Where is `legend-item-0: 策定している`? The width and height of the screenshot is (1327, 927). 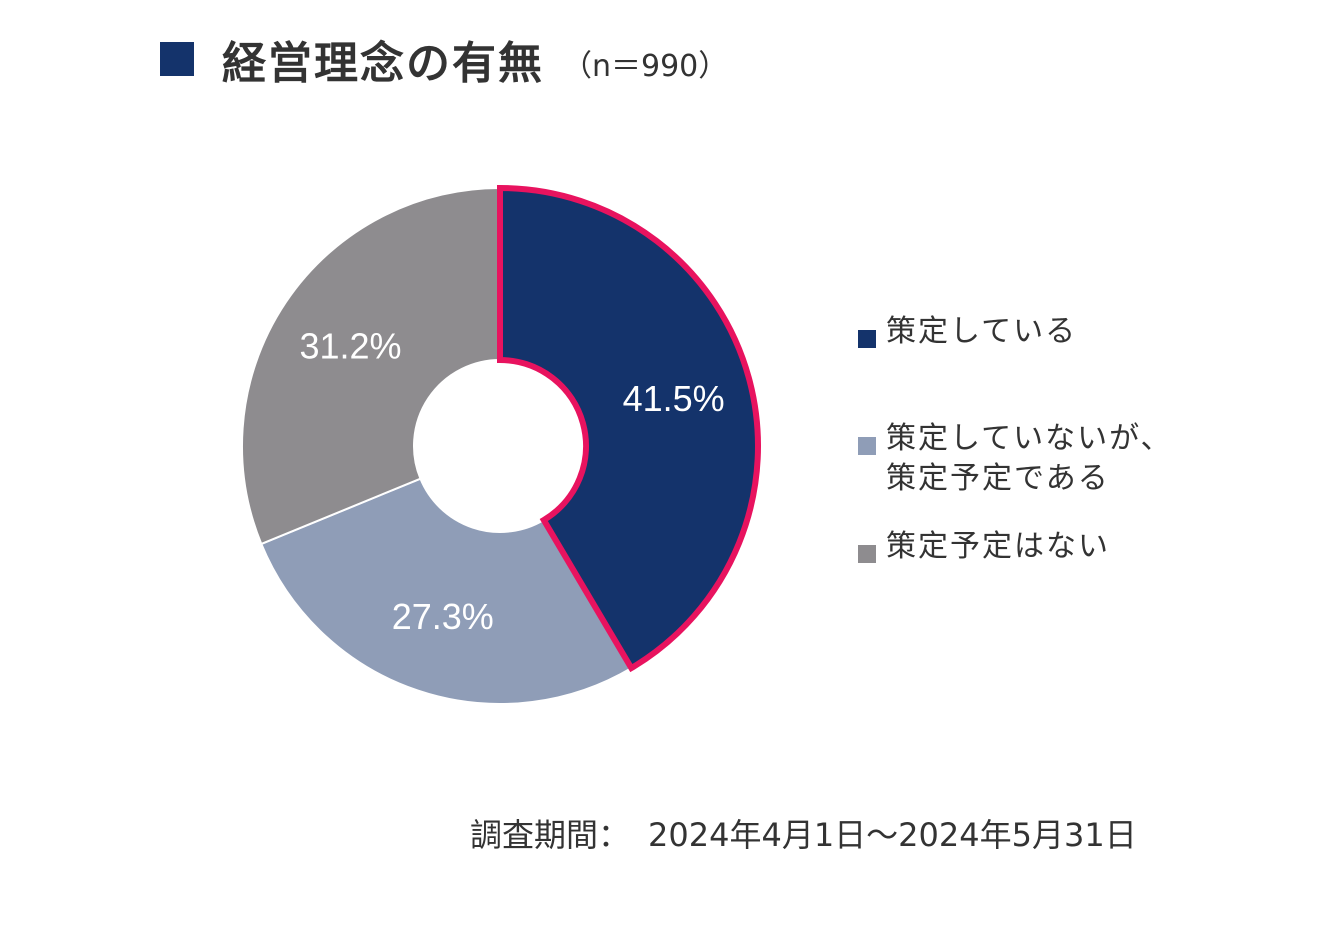 legend-item-0: 策定している is located at coordinates (967, 332).